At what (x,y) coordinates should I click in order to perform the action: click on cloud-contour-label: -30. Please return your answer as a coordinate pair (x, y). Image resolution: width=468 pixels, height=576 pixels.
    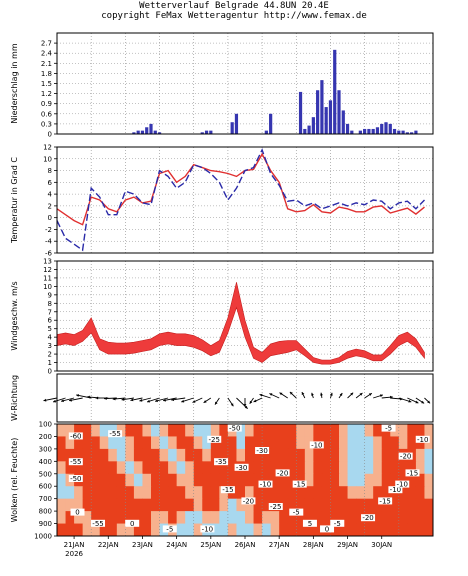
    Looking at the image, I should click on (261, 451).